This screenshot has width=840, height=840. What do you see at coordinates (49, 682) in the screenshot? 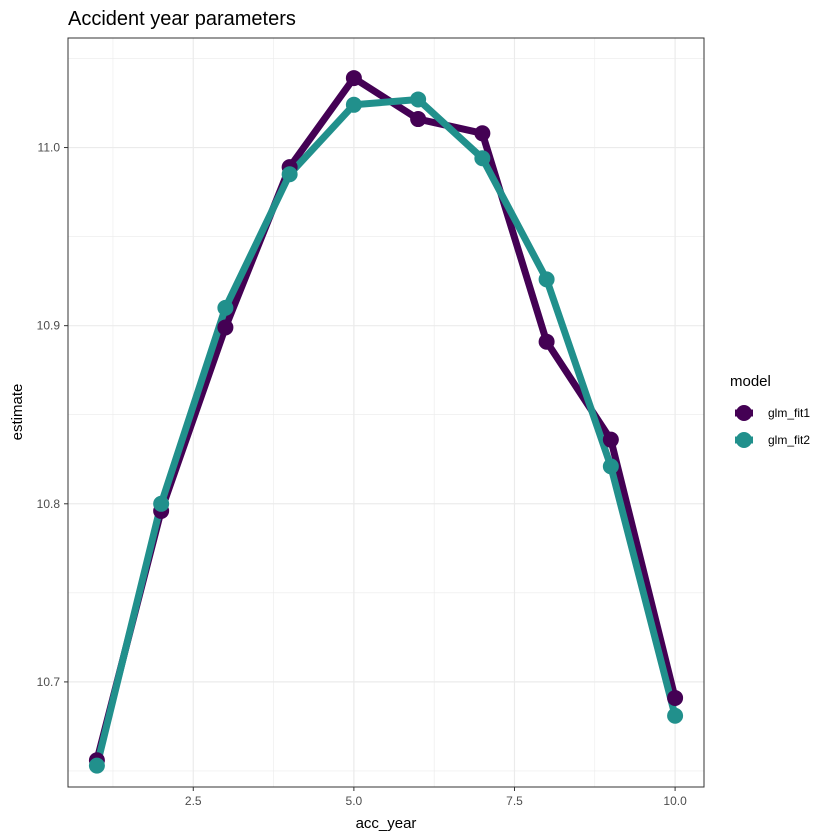
I see `y-tick-label: 10.7` at bounding box center [49, 682].